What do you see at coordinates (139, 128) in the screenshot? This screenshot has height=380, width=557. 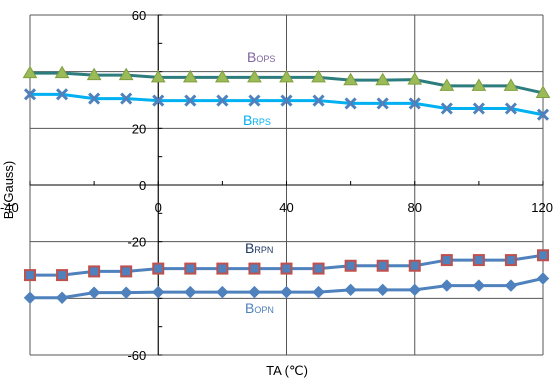 I see `y-tick-label: 20` at bounding box center [139, 128].